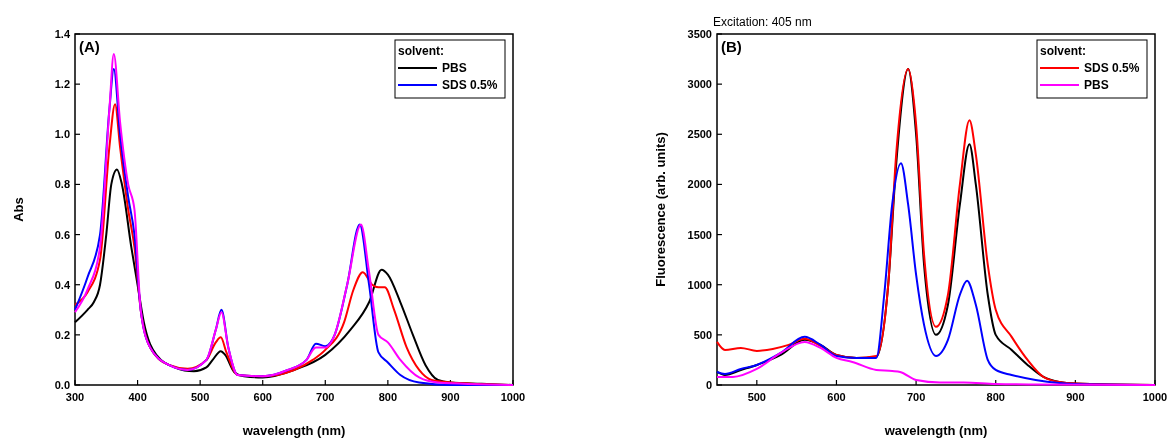 The image size is (1167, 442). I want to click on y-tick-label: 1.4, so click(62, 34).